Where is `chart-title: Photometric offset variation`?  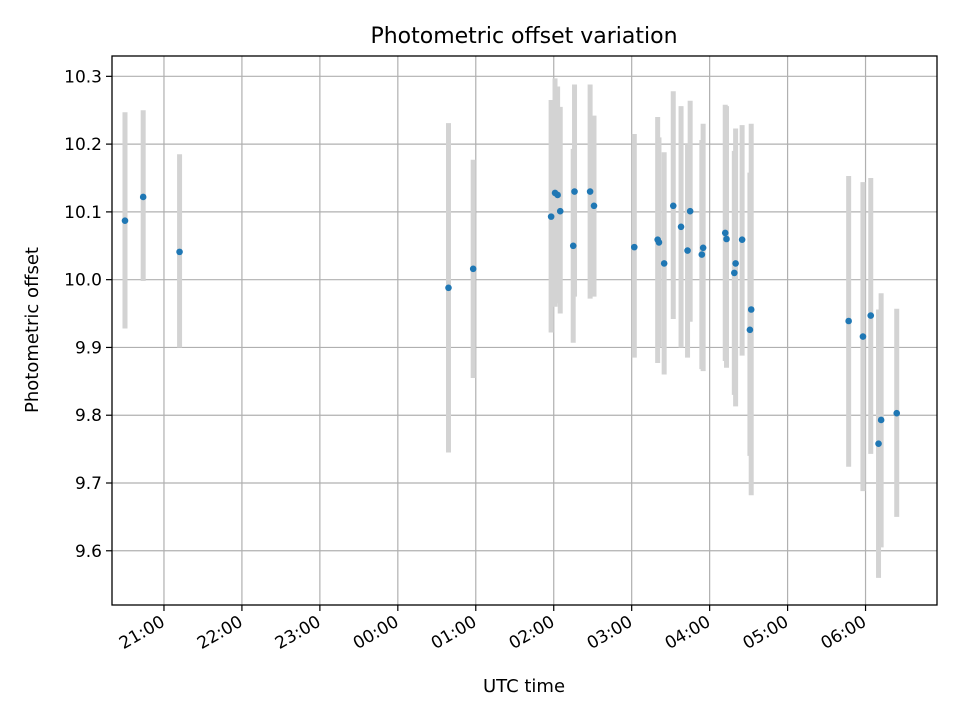 chart-title: Photometric offset variation is located at coordinates (523, 36).